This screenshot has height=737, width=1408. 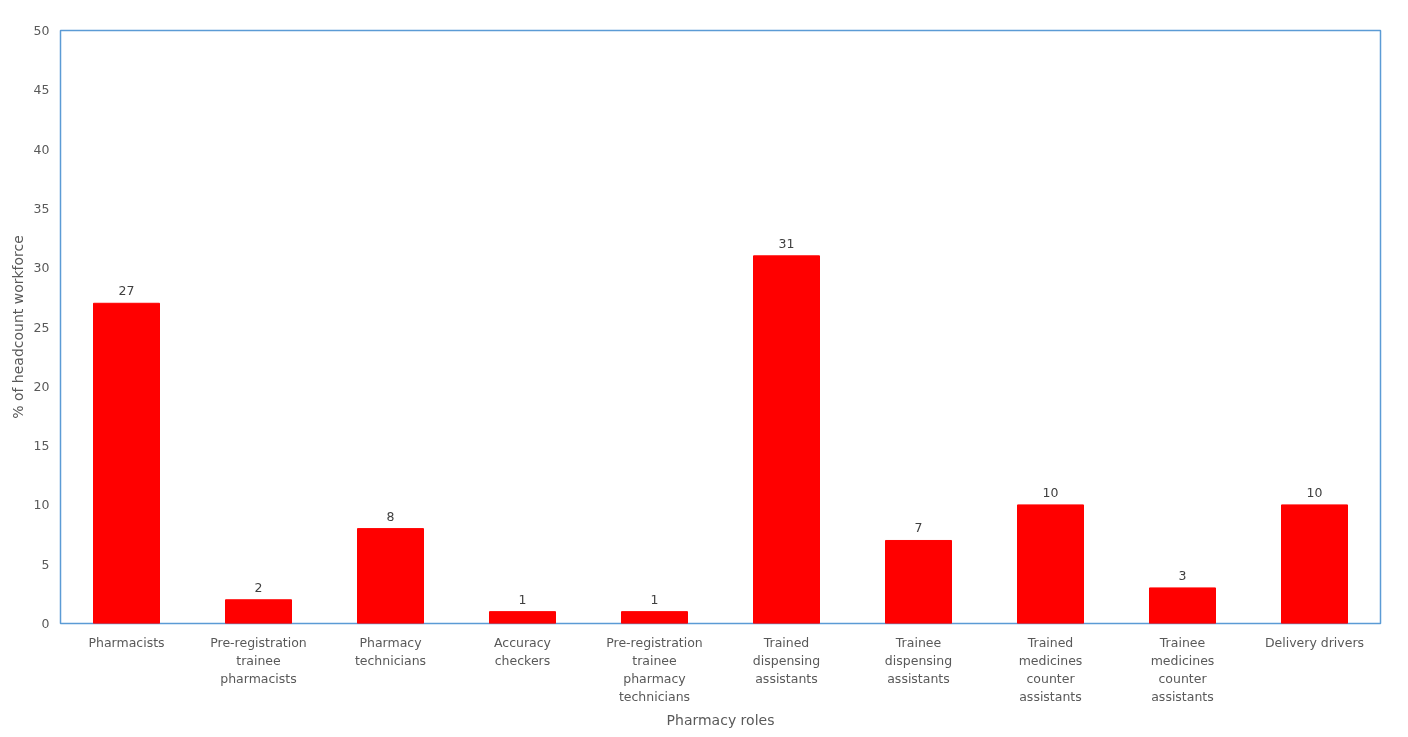 What do you see at coordinates (258, 660) in the screenshot?
I see `x-tick-label: Pre-registration trainee pharmacists` at bounding box center [258, 660].